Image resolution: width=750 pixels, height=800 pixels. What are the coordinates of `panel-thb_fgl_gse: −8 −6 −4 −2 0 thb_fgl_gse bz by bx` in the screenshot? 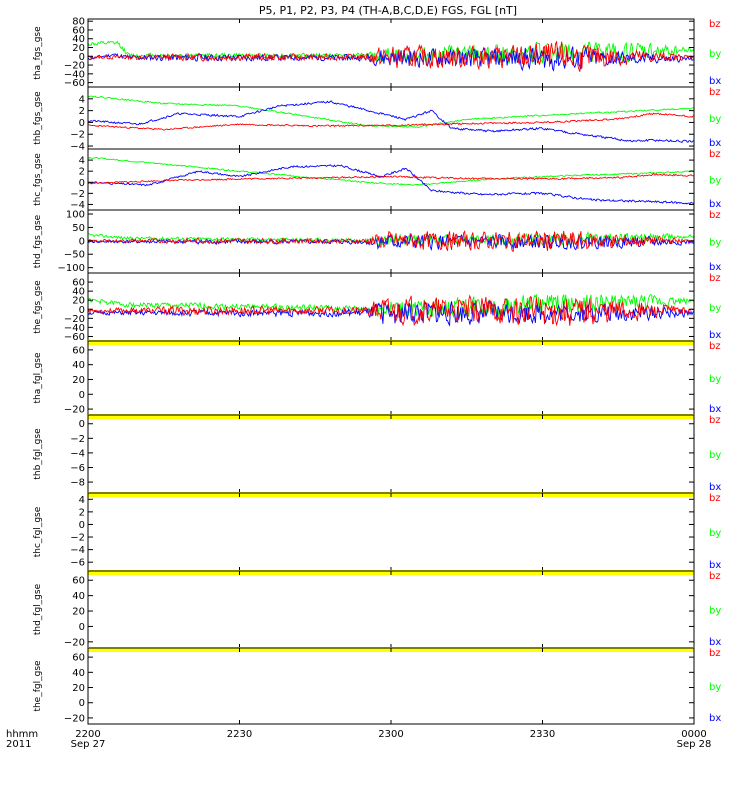 It's located at (377, 454).